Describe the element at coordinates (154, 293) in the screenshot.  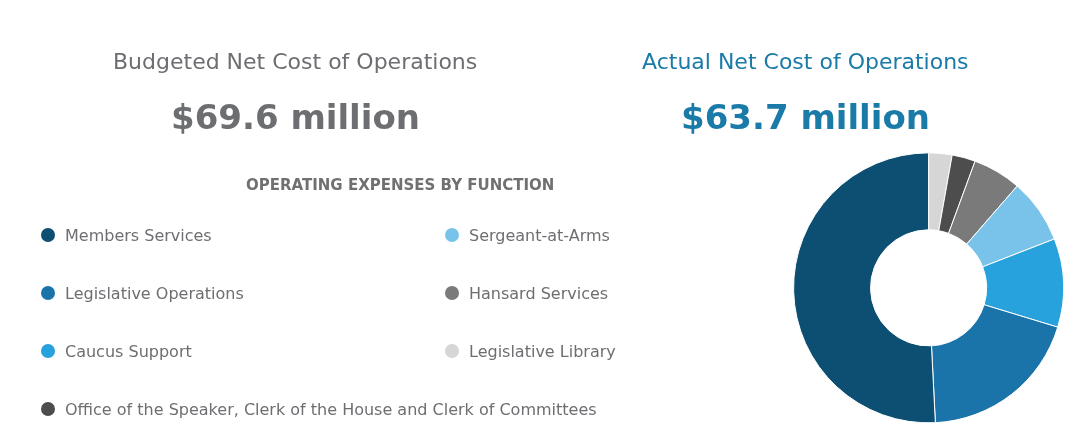
I see `legend-label: Legislative Operations` at that location.